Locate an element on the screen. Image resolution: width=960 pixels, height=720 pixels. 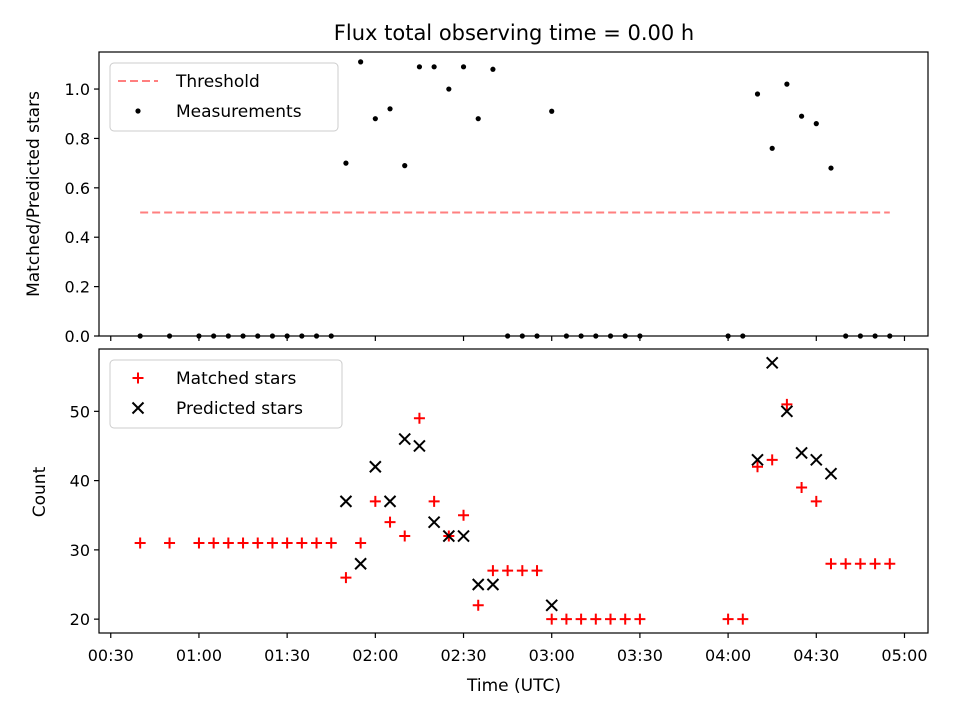
top-y-tick-label: 0.4 is located at coordinates (77, 237).